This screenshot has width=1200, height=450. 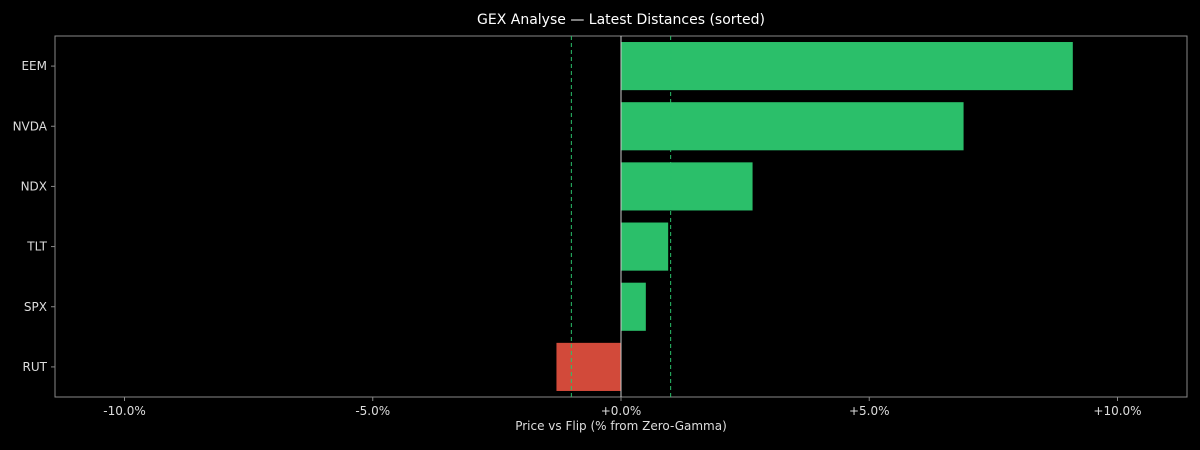 What do you see at coordinates (869, 411) in the screenshot?
I see `x-tick-label-3: +5.0%` at bounding box center [869, 411].